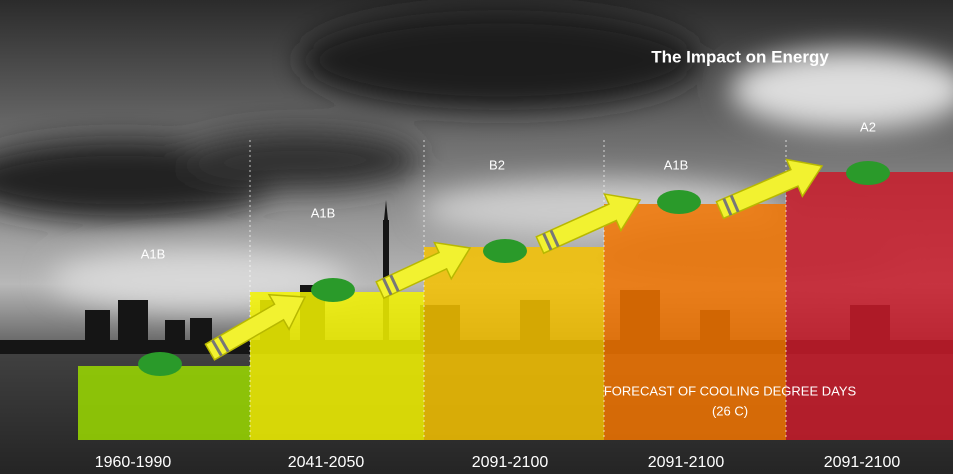 The height and width of the screenshot is (474, 953). What do you see at coordinates (740, 56) in the screenshot?
I see `title: The Impact on Energy` at bounding box center [740, 56].